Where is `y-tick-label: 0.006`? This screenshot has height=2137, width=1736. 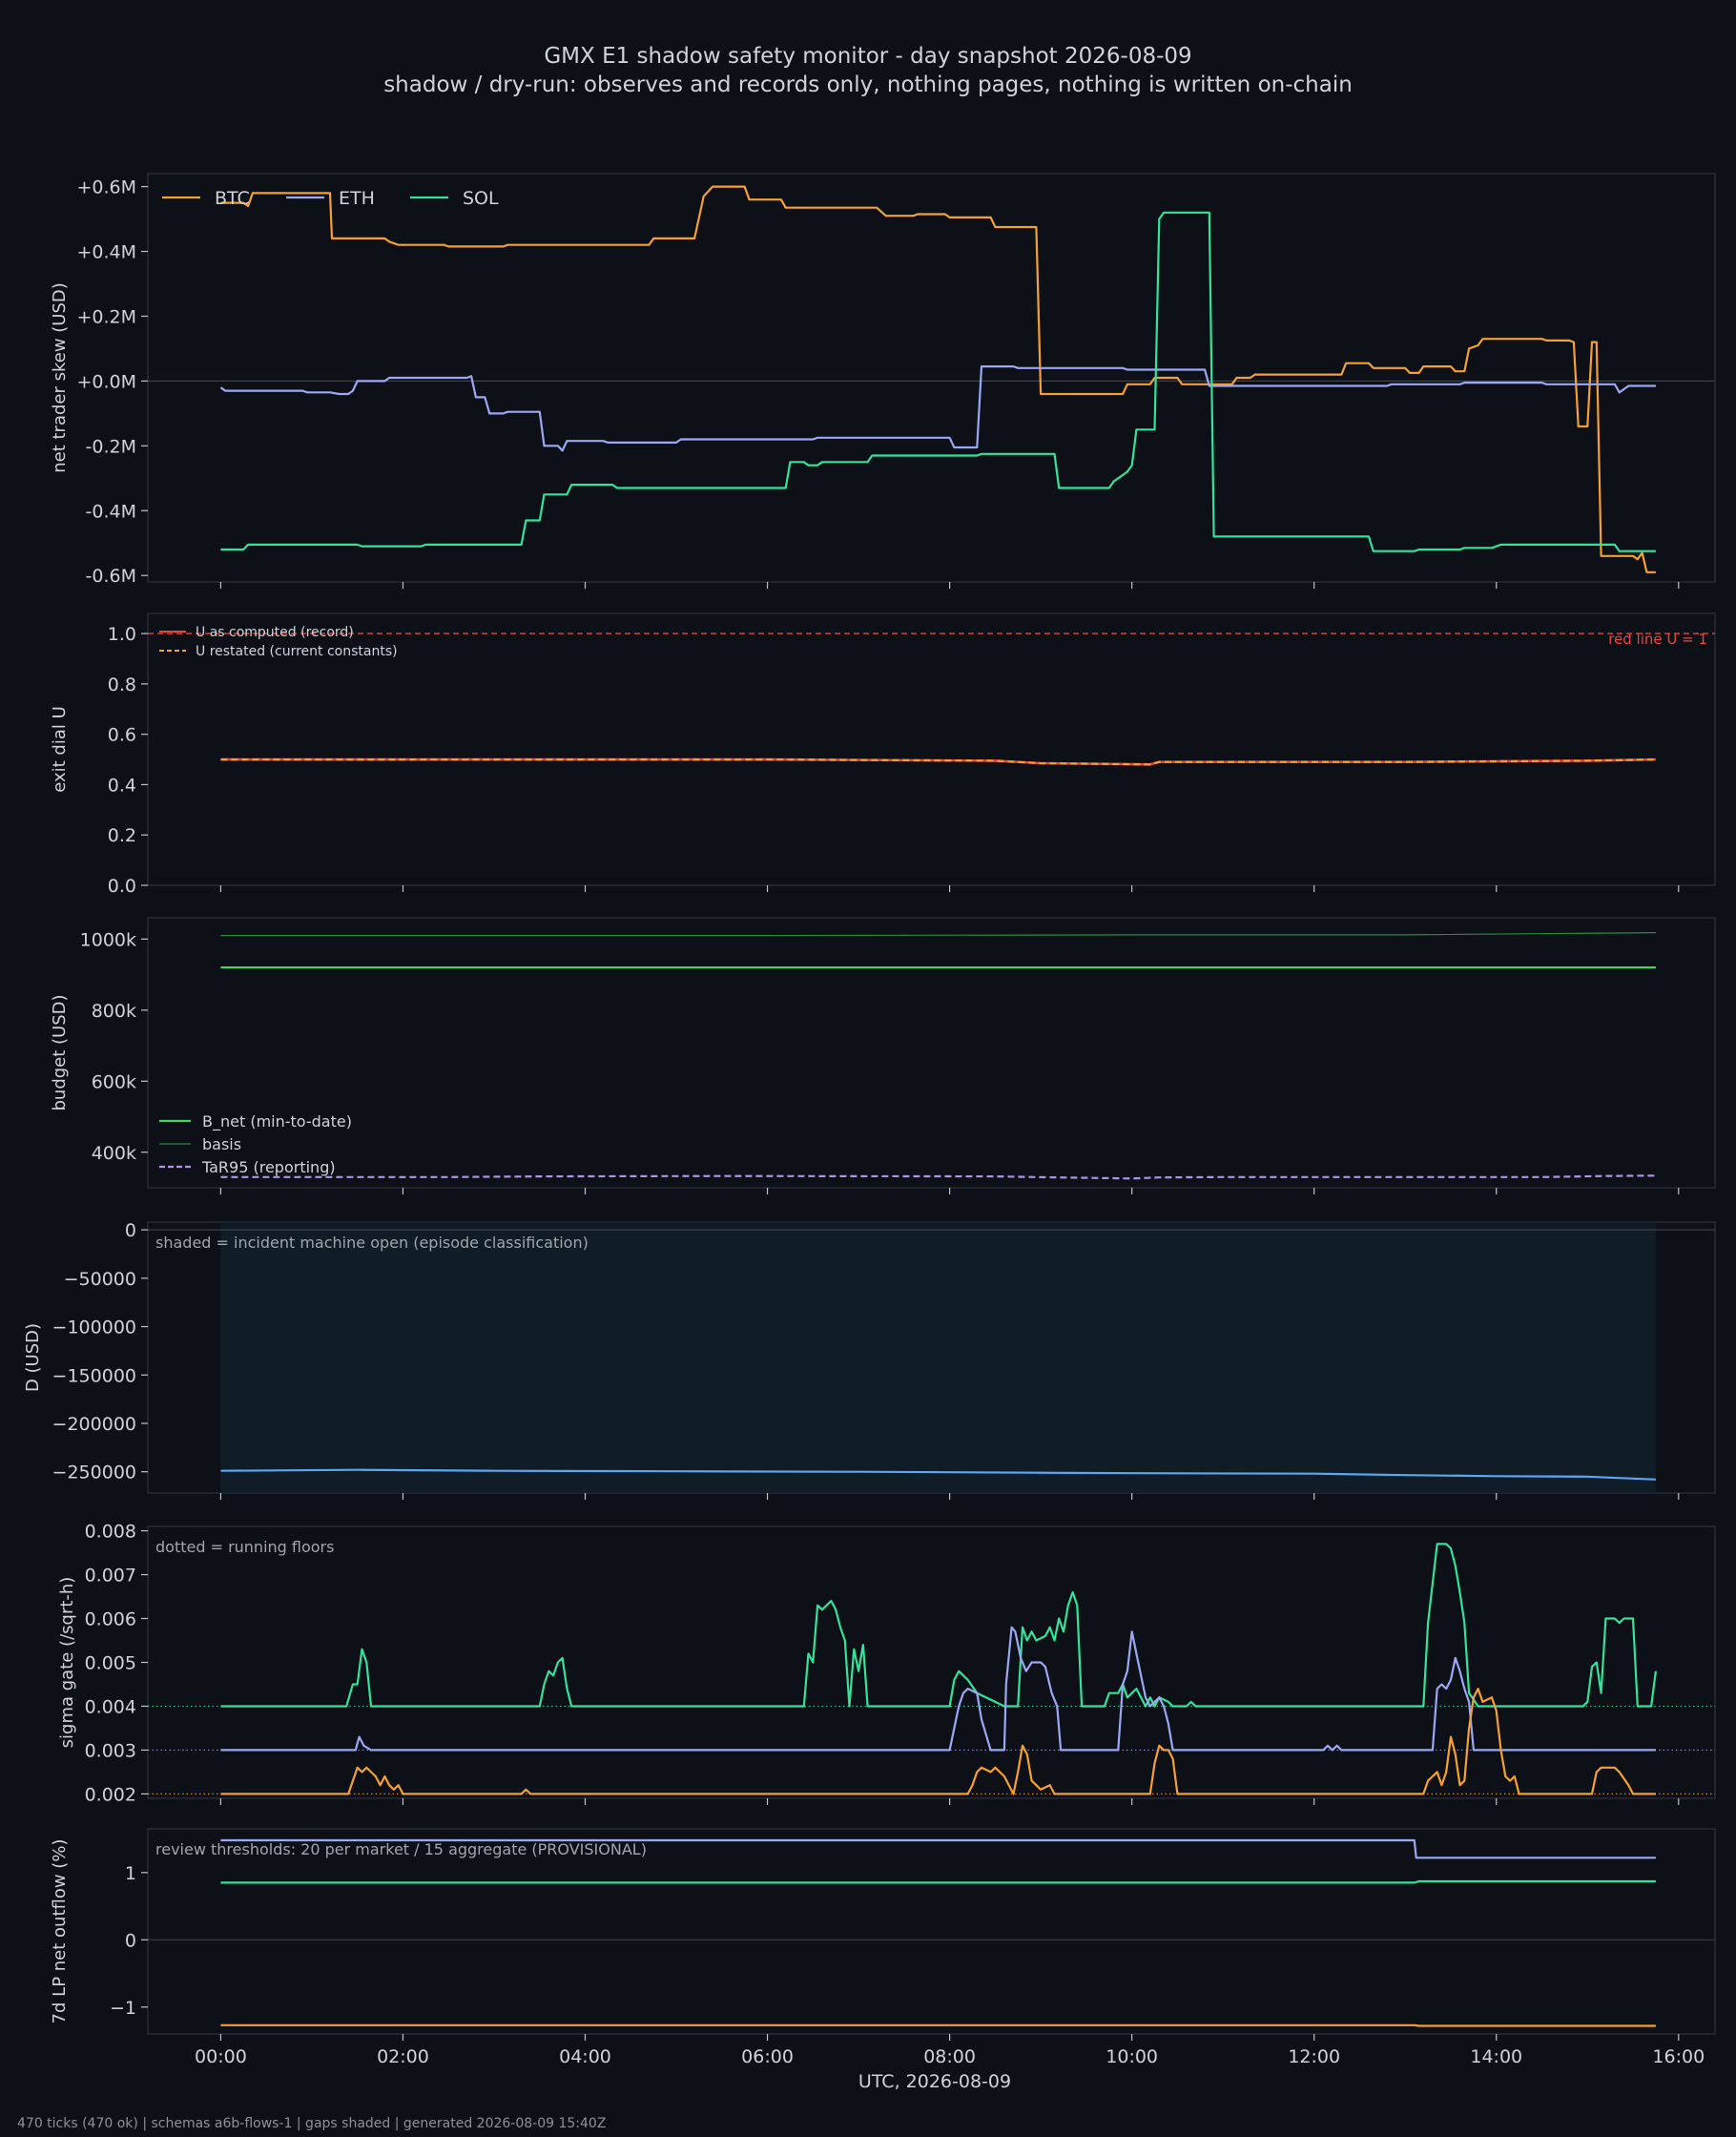 y-tick-label: 0.006 is located at coordinates (110, 1619).